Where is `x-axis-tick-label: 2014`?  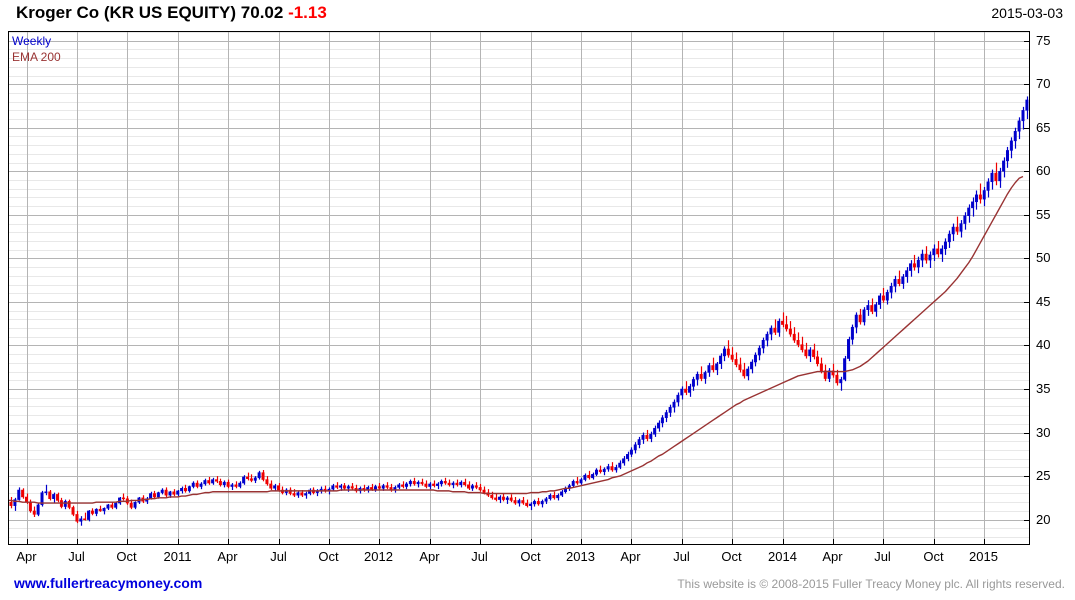
x-axis-tick-label: 2014 is located at coordinates (782, 556).